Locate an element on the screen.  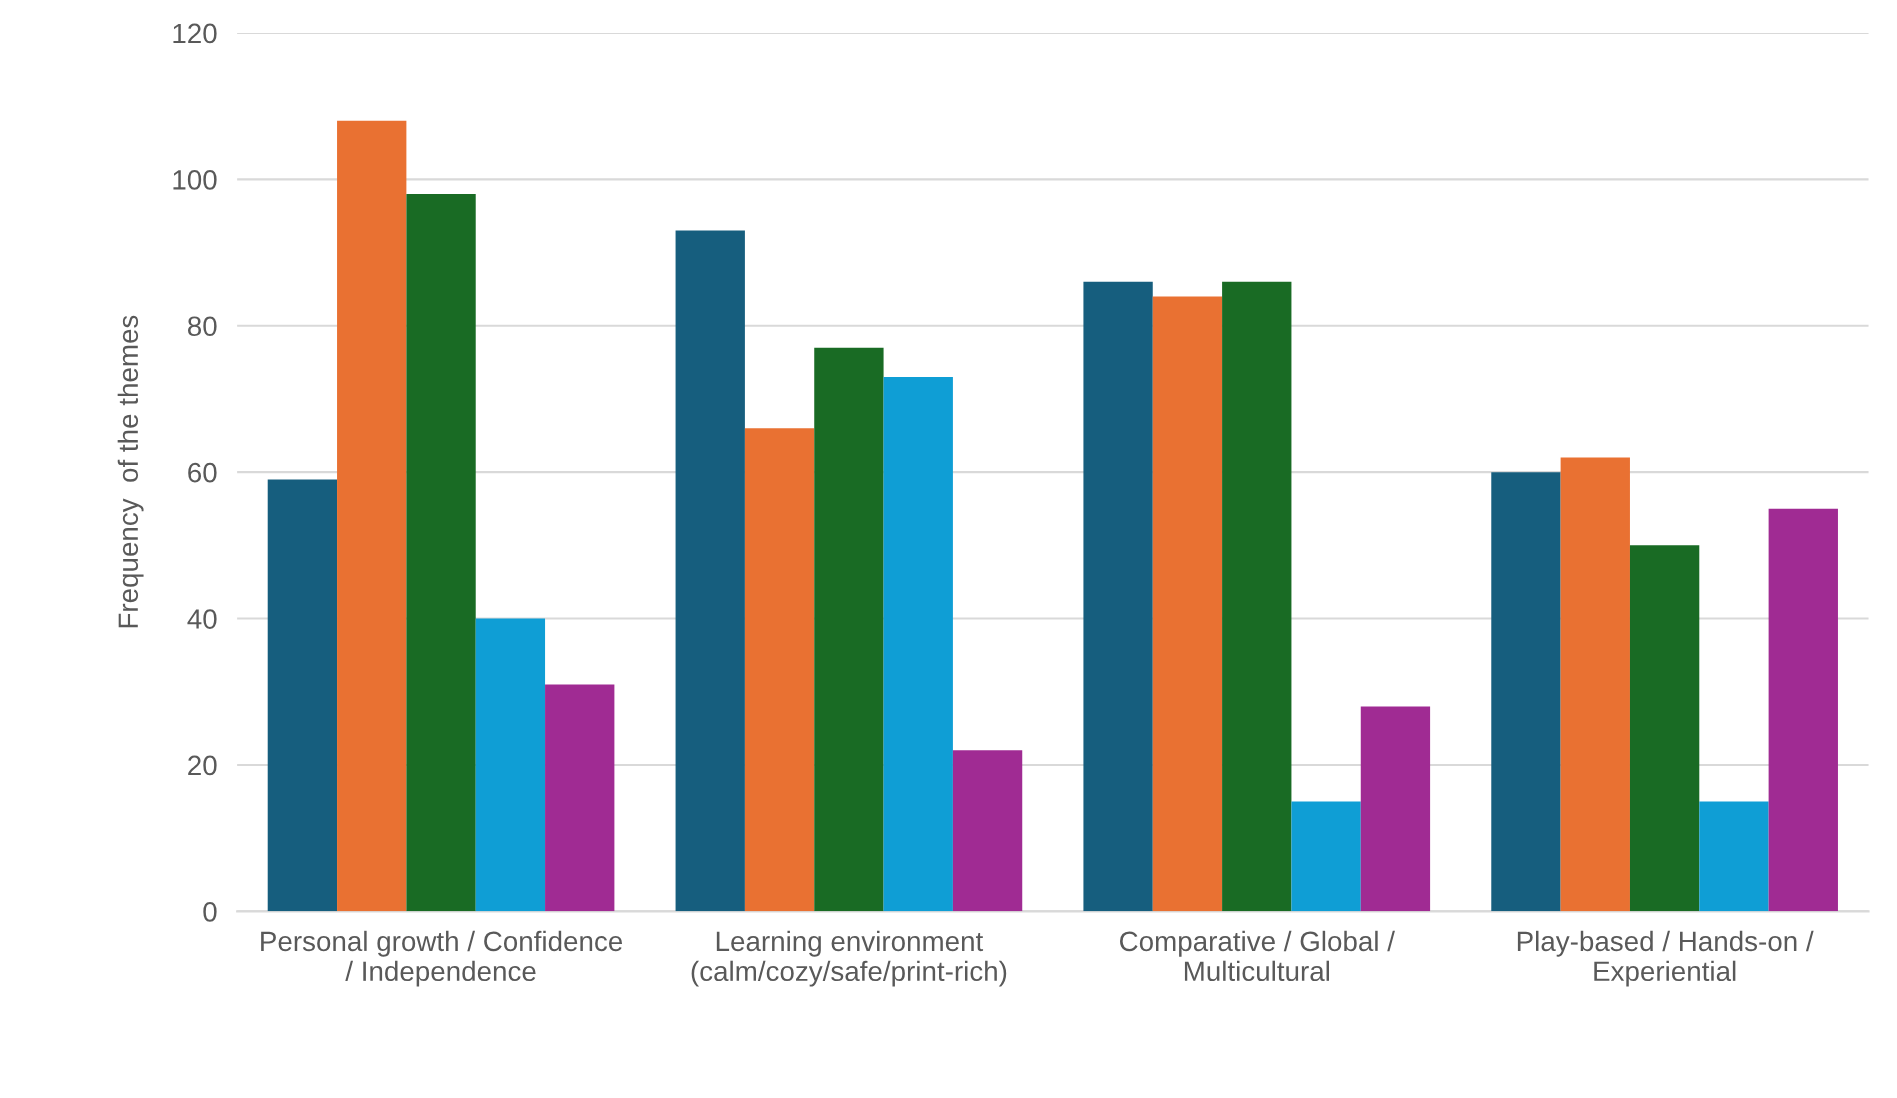
y-tick-label: 0 is located at coordinates (210, 912).